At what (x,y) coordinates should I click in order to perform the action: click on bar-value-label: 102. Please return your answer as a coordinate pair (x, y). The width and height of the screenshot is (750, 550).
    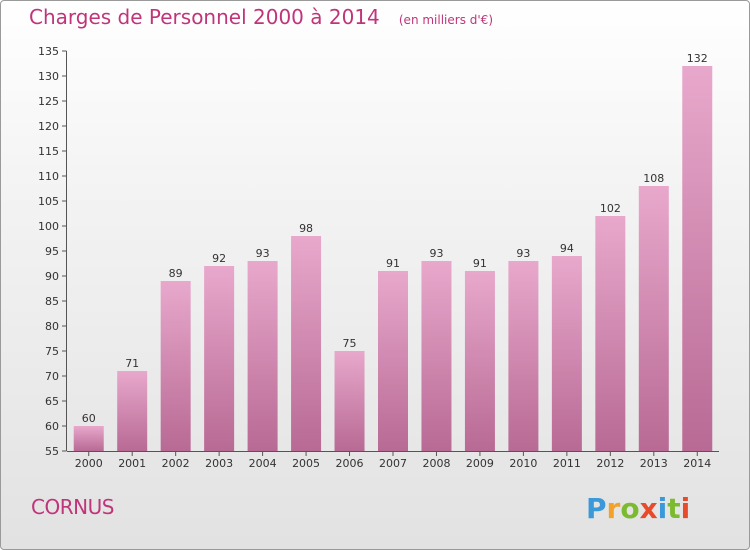
    Looking at the image, I should click on (610, 208).